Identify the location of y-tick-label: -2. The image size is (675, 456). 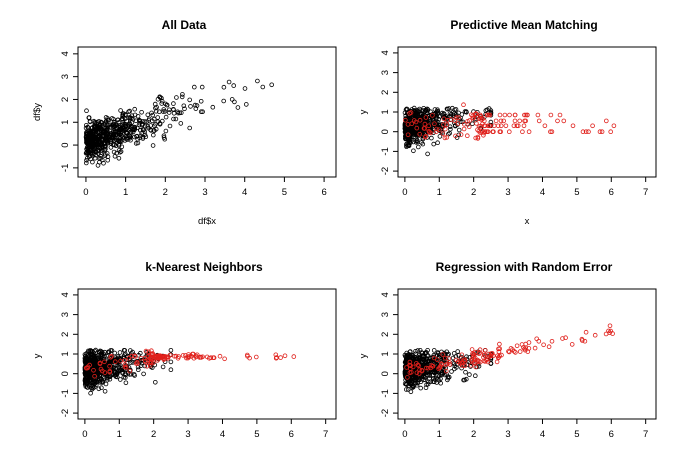
(385, 171).